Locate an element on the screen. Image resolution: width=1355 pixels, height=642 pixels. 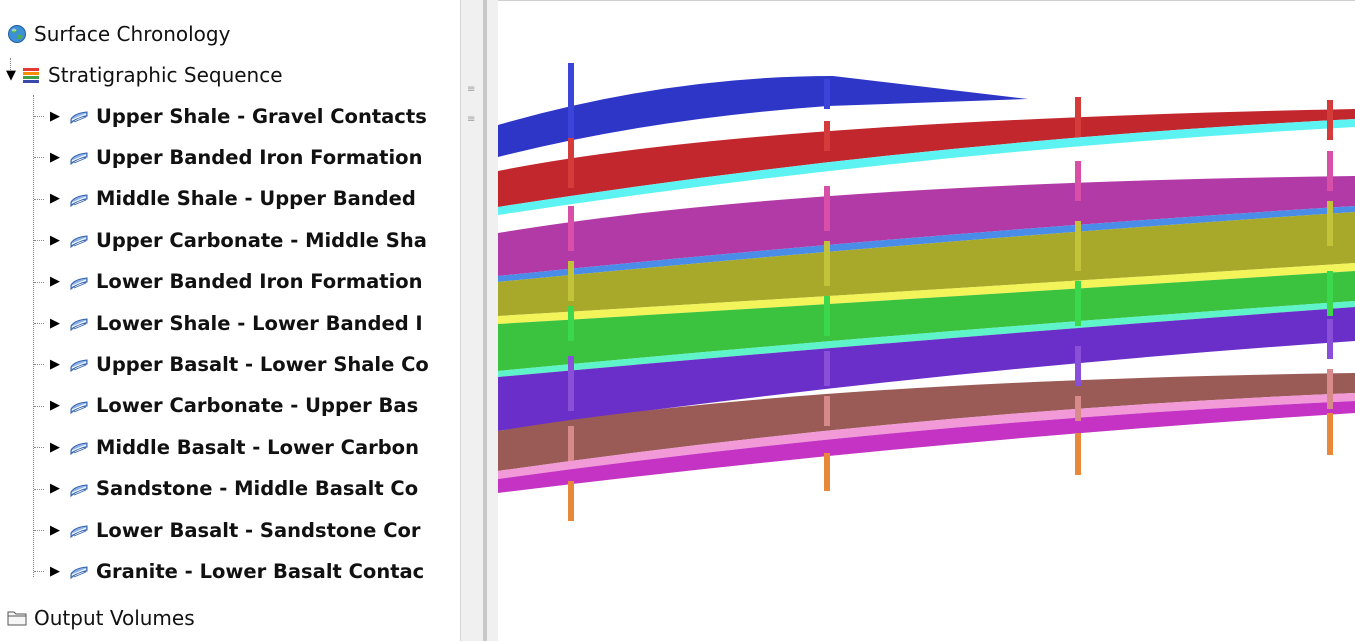
surface-olive is located at coordinates (926, 264).